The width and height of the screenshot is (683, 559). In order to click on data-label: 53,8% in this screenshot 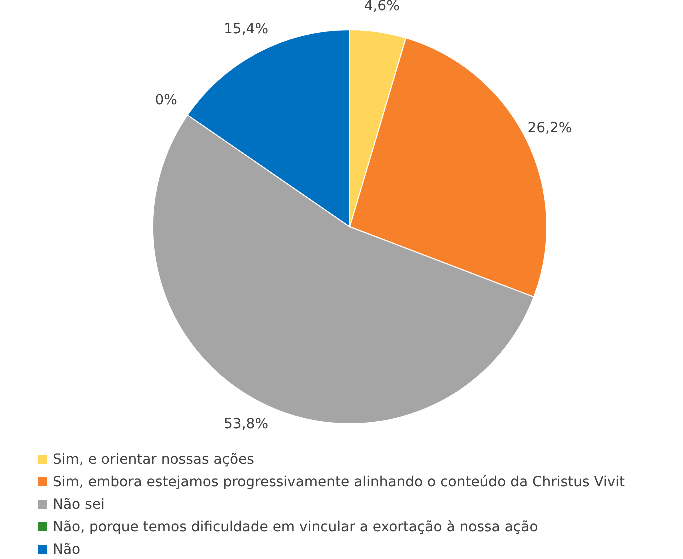, I will do `click(246, 424)`.